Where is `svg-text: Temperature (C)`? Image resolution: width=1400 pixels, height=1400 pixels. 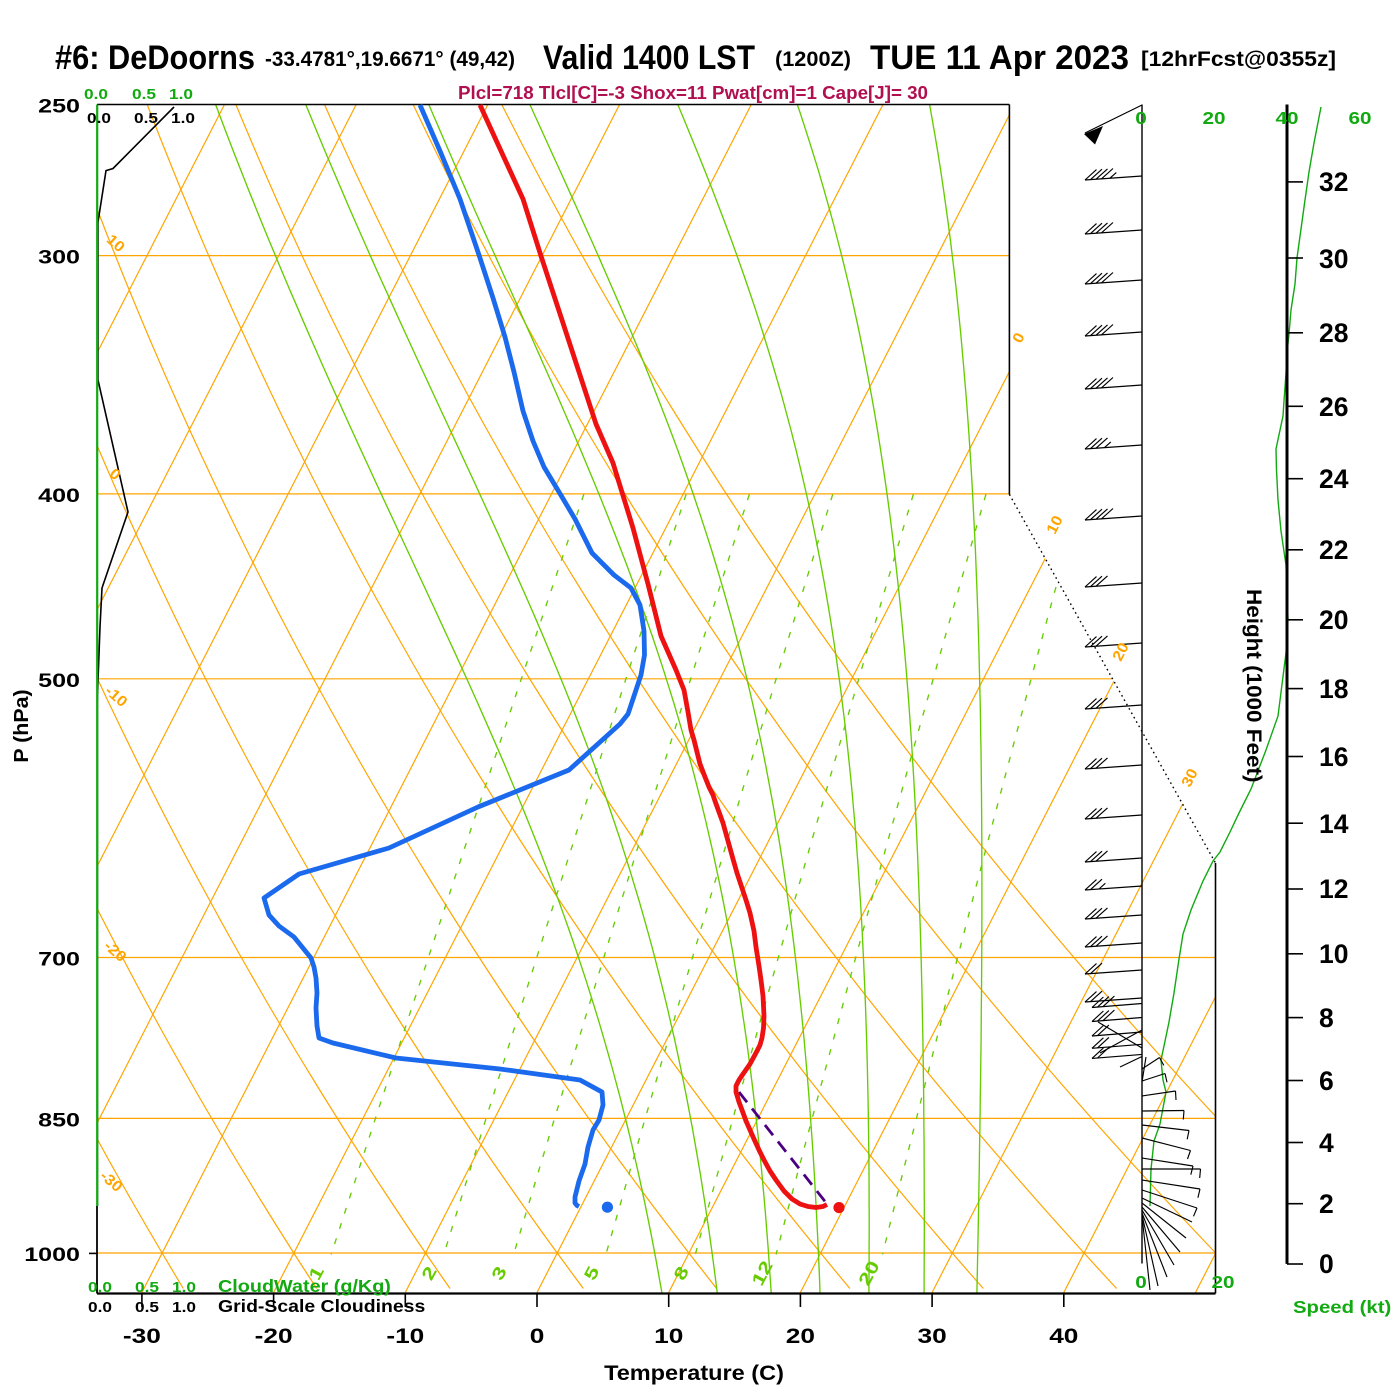
svg-text: Temperature (C) is located at coordinates (694, 1373).